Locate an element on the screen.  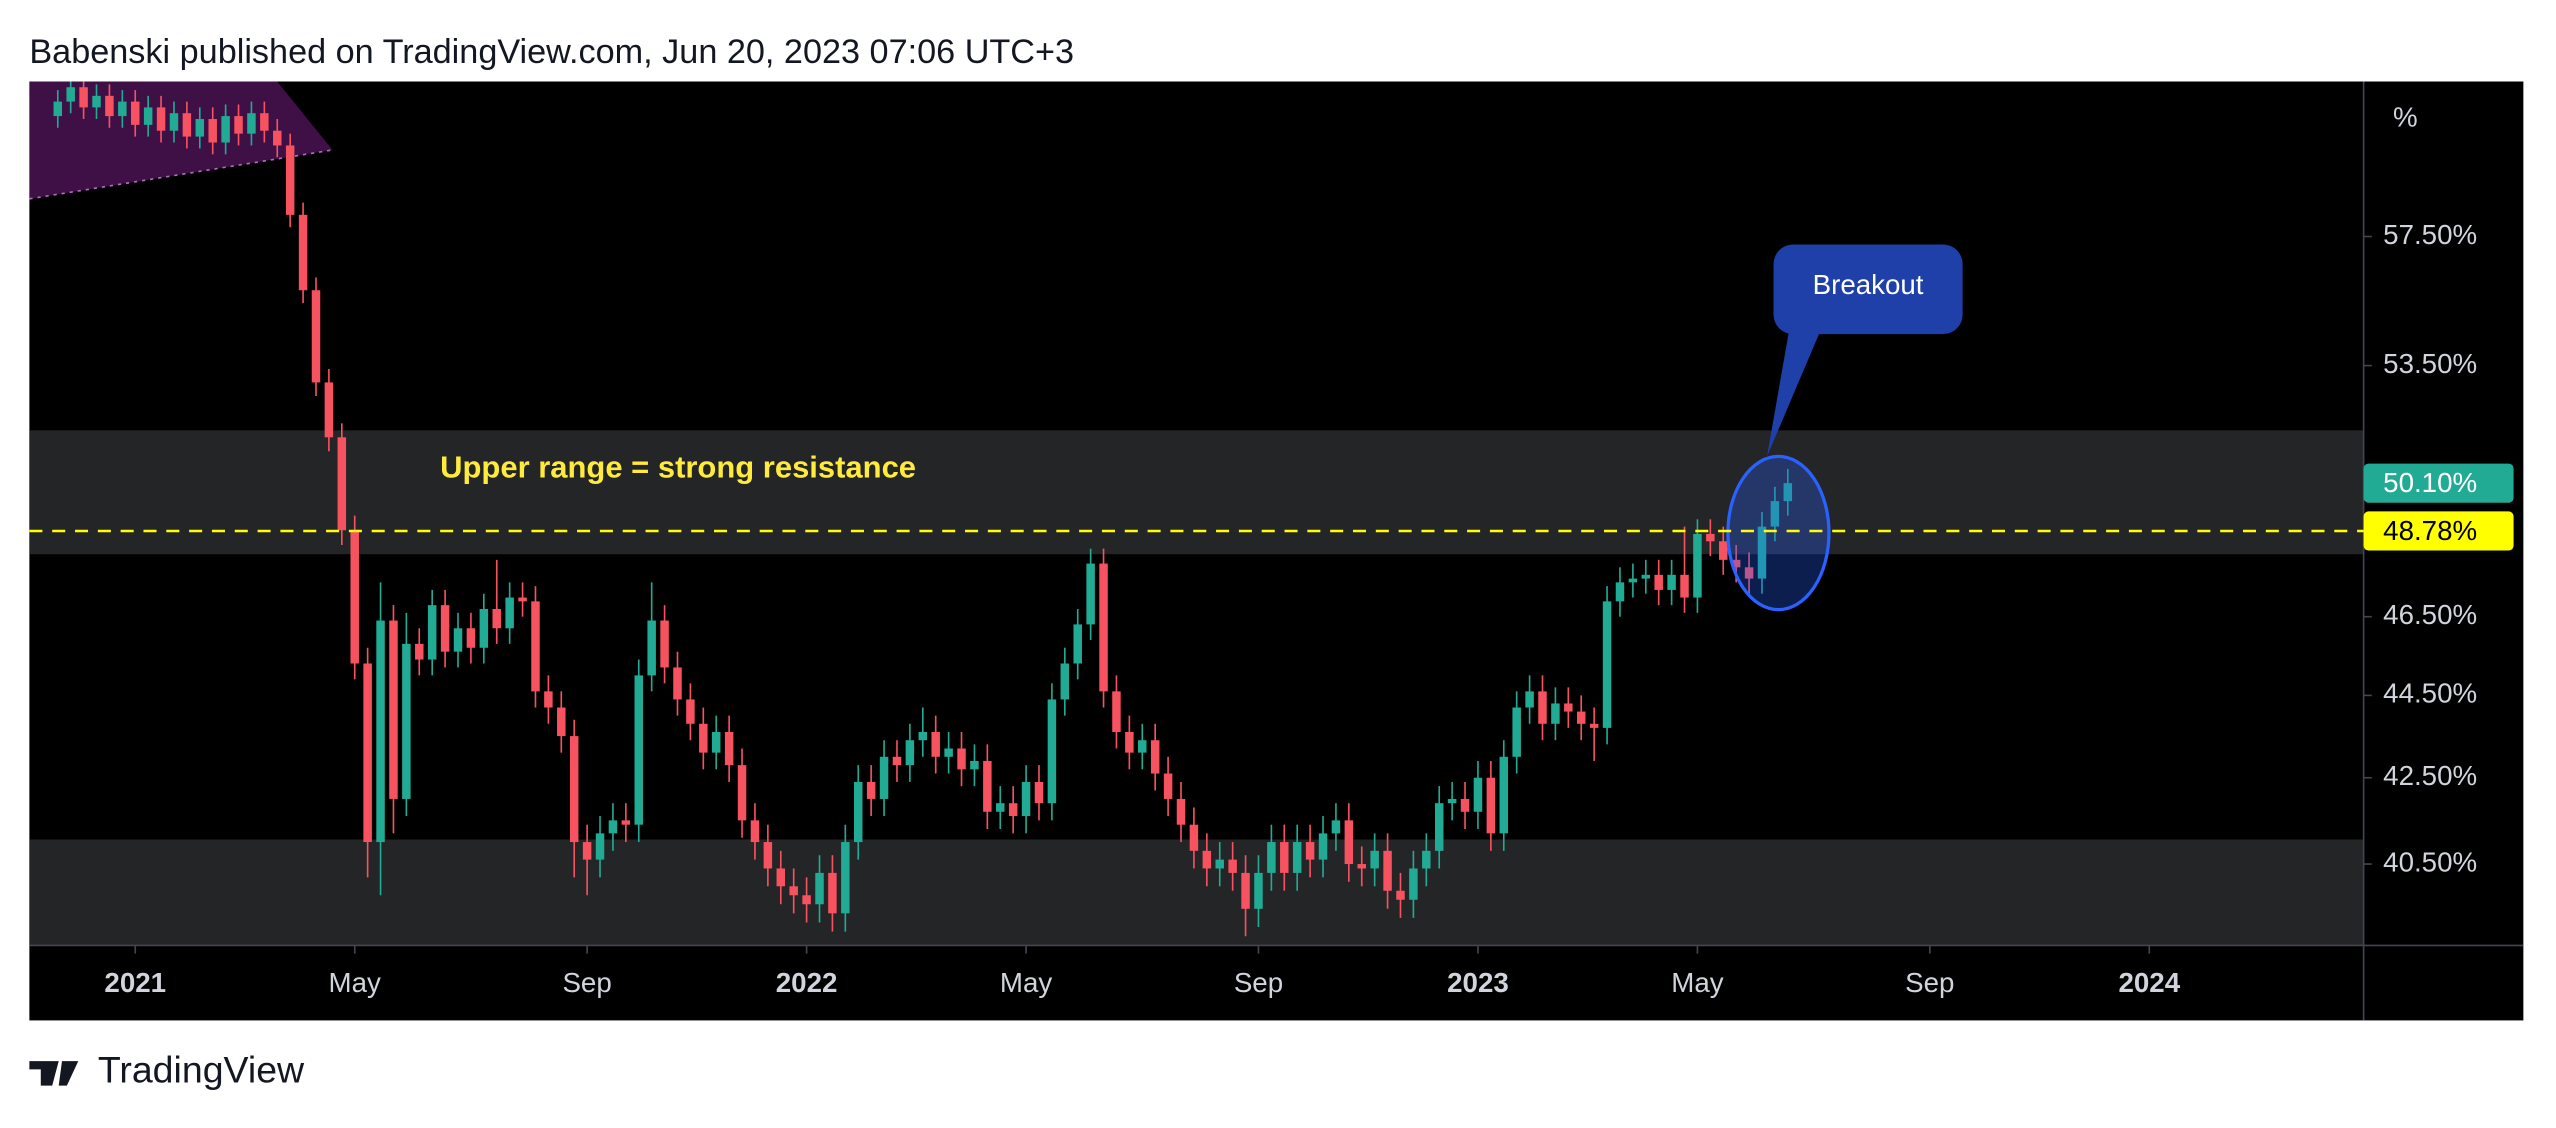
x-tick-label: May is located at coordinates (1697, 982).